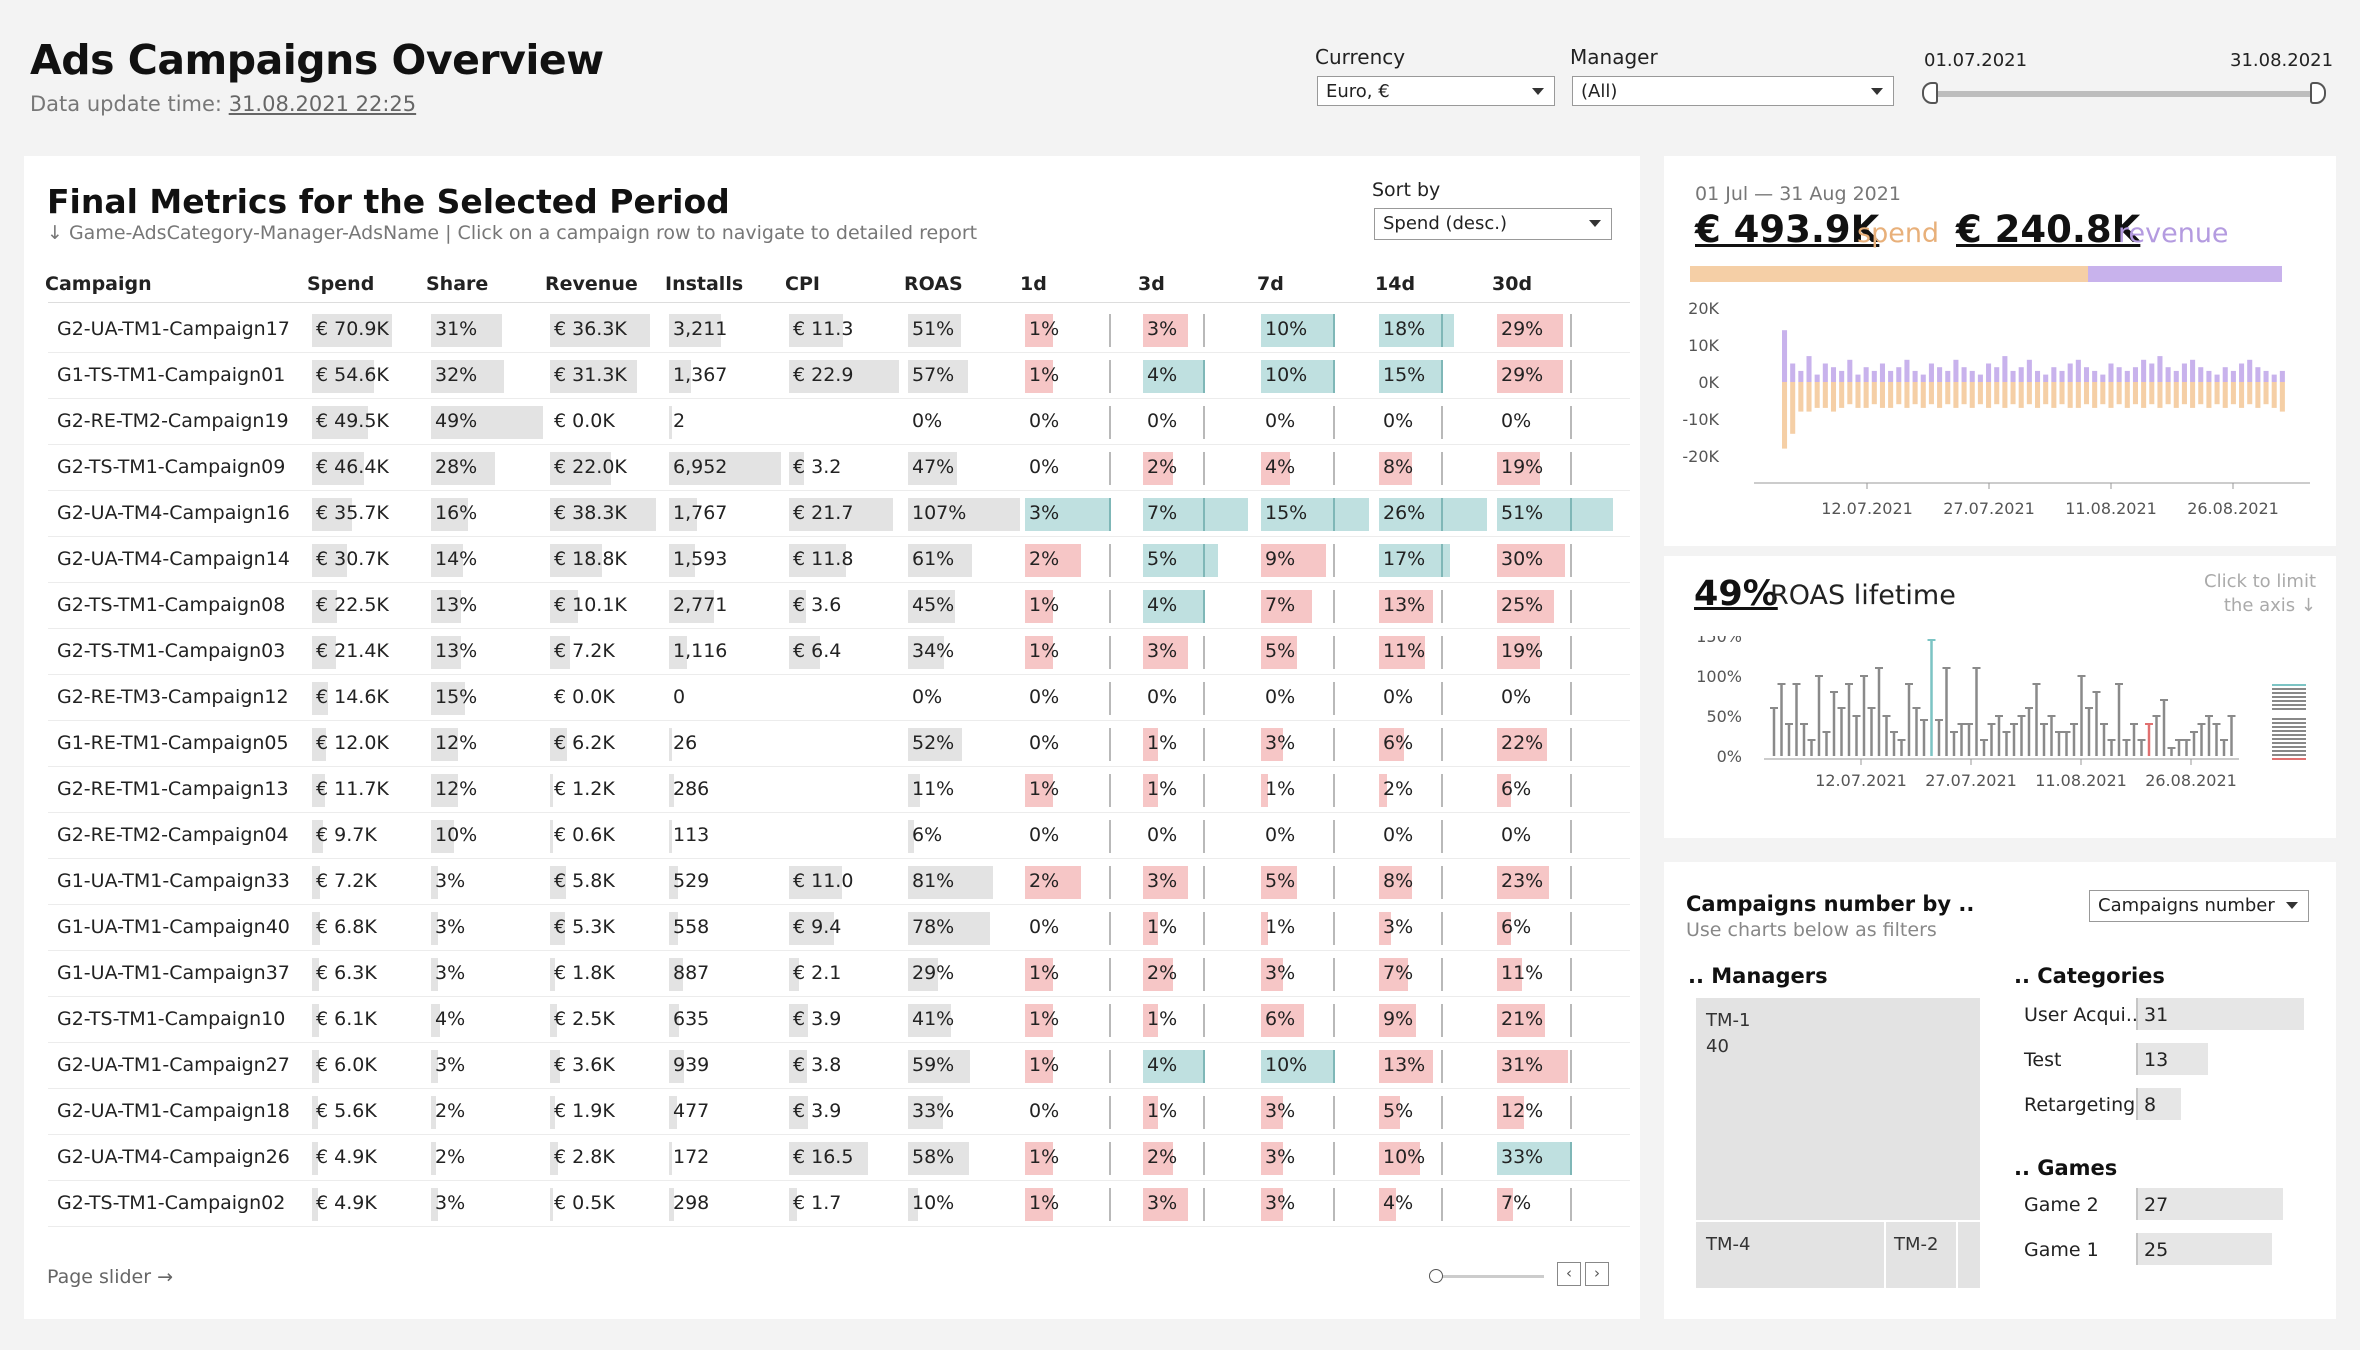  Describe the element at coordinates (700, 513) in the screenshot. I see `installs-value: 1,767` at that location.